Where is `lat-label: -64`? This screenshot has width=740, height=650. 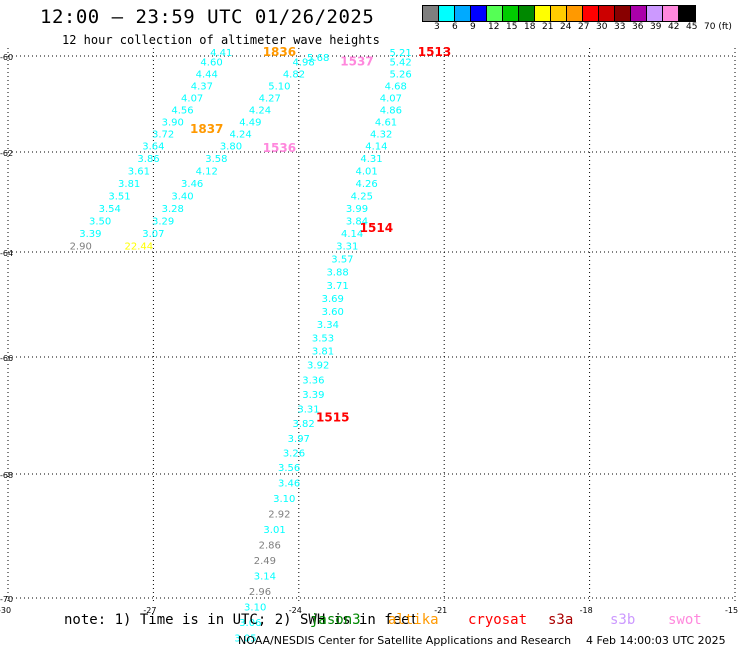
lat-label: -64 is located at coordinates (6, 253).